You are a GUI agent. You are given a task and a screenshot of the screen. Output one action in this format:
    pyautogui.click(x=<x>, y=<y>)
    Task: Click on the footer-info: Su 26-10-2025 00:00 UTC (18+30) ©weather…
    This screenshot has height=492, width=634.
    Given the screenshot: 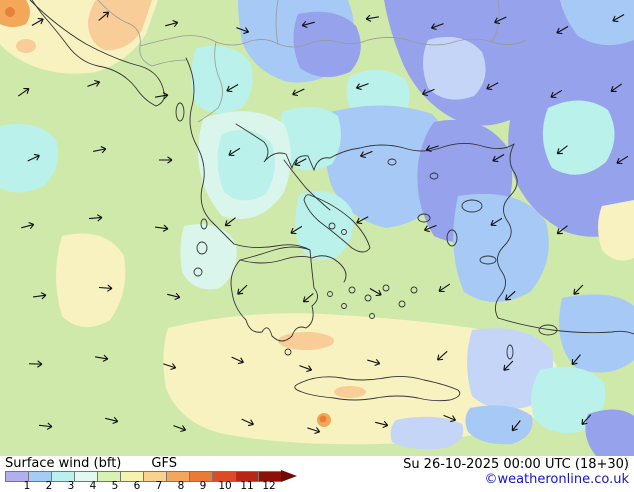 What is the action you would take?
    pyautogui.click(x=516, y=472)
    